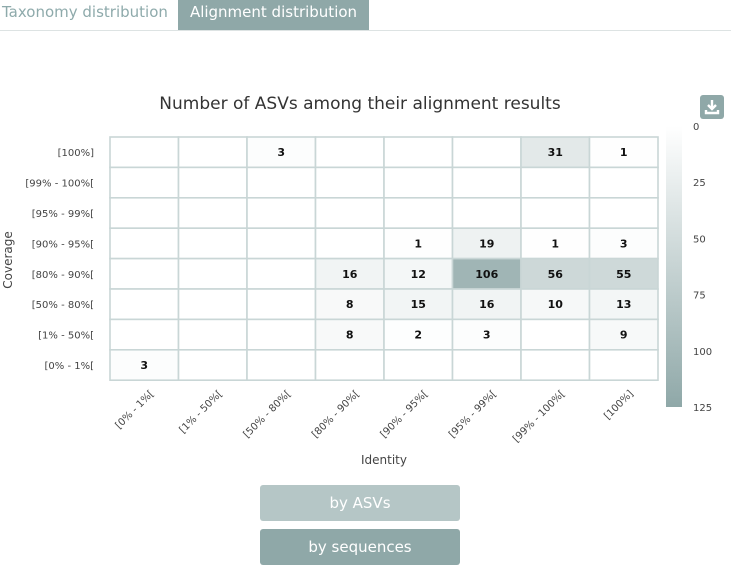 The width and height of the screenshot is (731, 570). I want to click on x-tick-label: [0% - 1%[, so click(135, 410).